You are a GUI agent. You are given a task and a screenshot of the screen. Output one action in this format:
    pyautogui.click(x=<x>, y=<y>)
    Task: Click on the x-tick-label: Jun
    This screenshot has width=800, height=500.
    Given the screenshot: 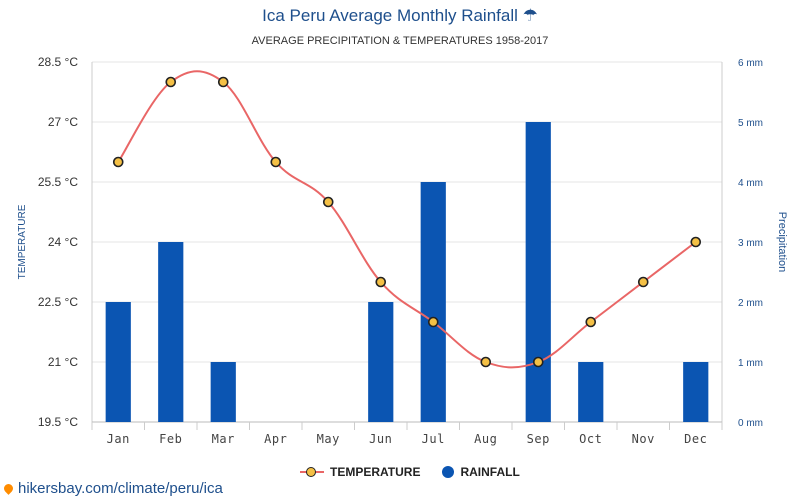 What is the action you would take?
    pyautogui.click(x=380, y=439)
    